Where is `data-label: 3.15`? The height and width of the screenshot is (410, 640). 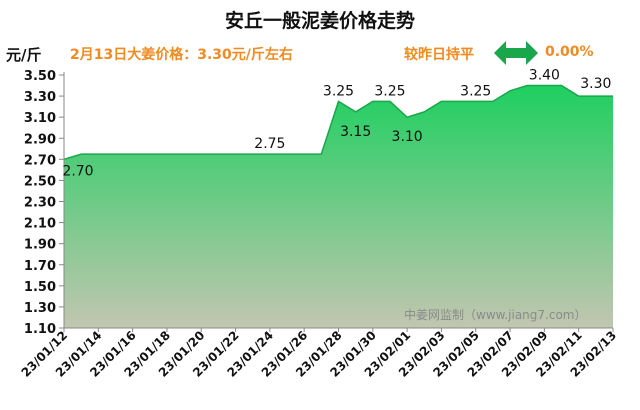
data-label: 3.15 is located at coordinates (355, 132).